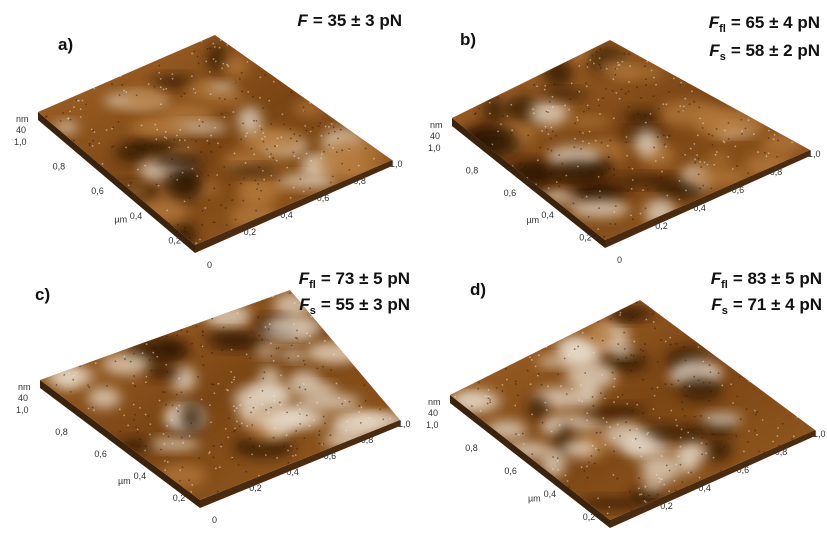  Describe the element at coordinates (116, 182) in the screenshot. I see `surface-side` at that location.